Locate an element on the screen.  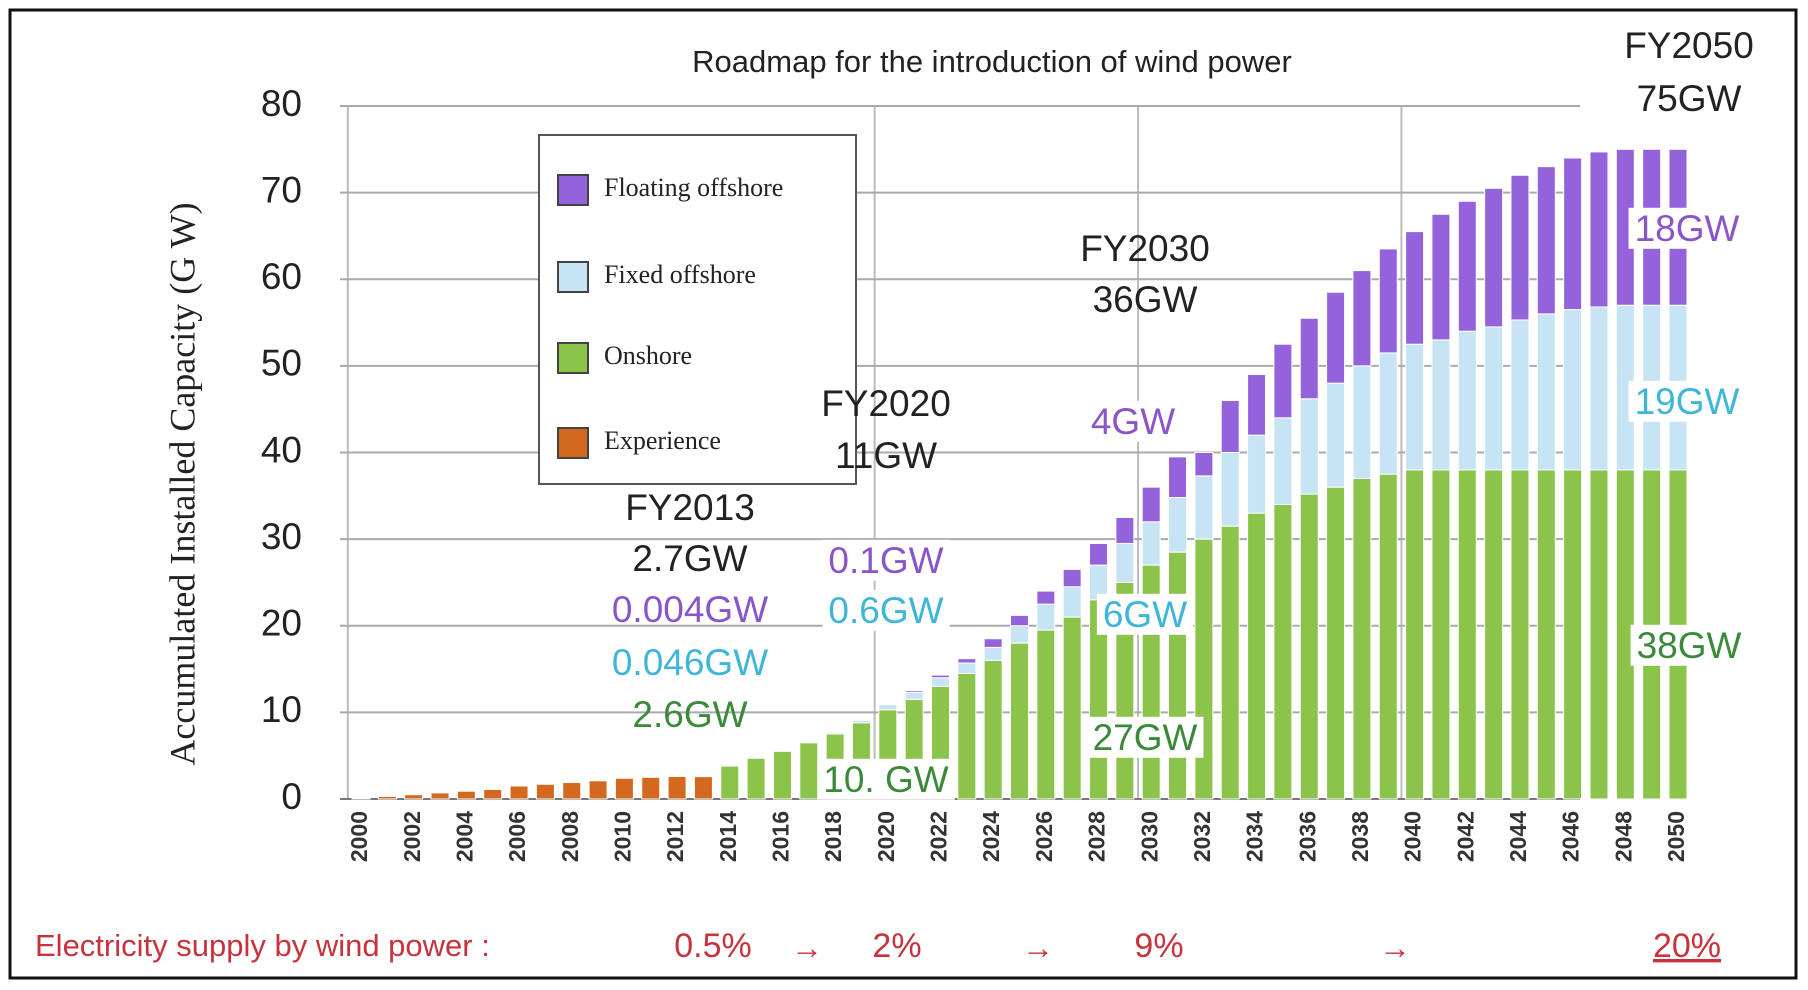
x-tick-label: 2014 is located at coordinates (728, 836).